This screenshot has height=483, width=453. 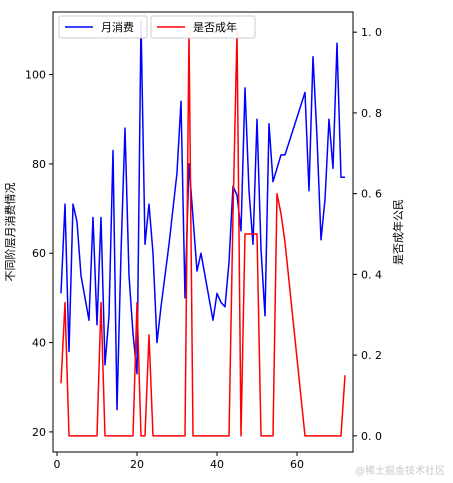 I want to click on y-left-tick-label: 80, so click(x=39, y=164).